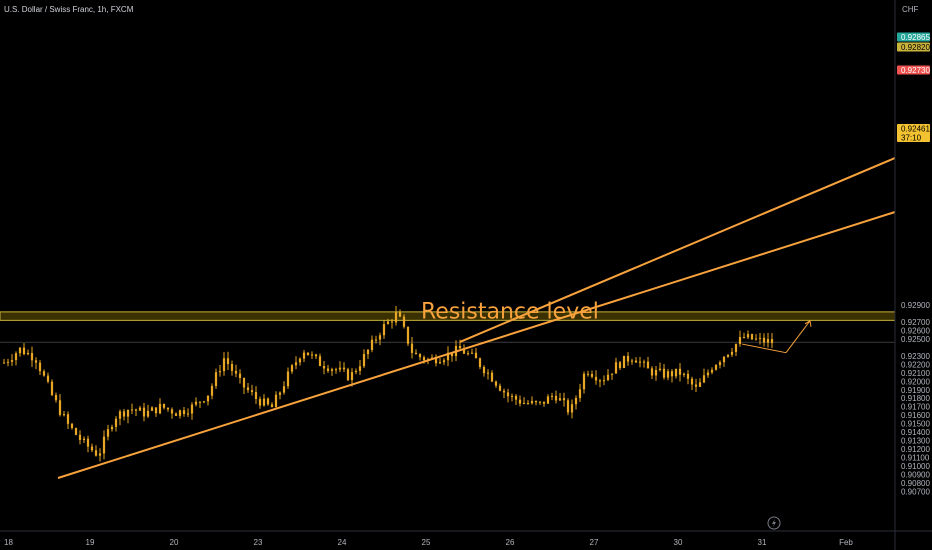 This screenshot has width=932, height=550. What do you see at coordinates (911, 138) in the screenshot?
I see `last-price-badge-countdown: 37:10` at bounding box center [911, 138].